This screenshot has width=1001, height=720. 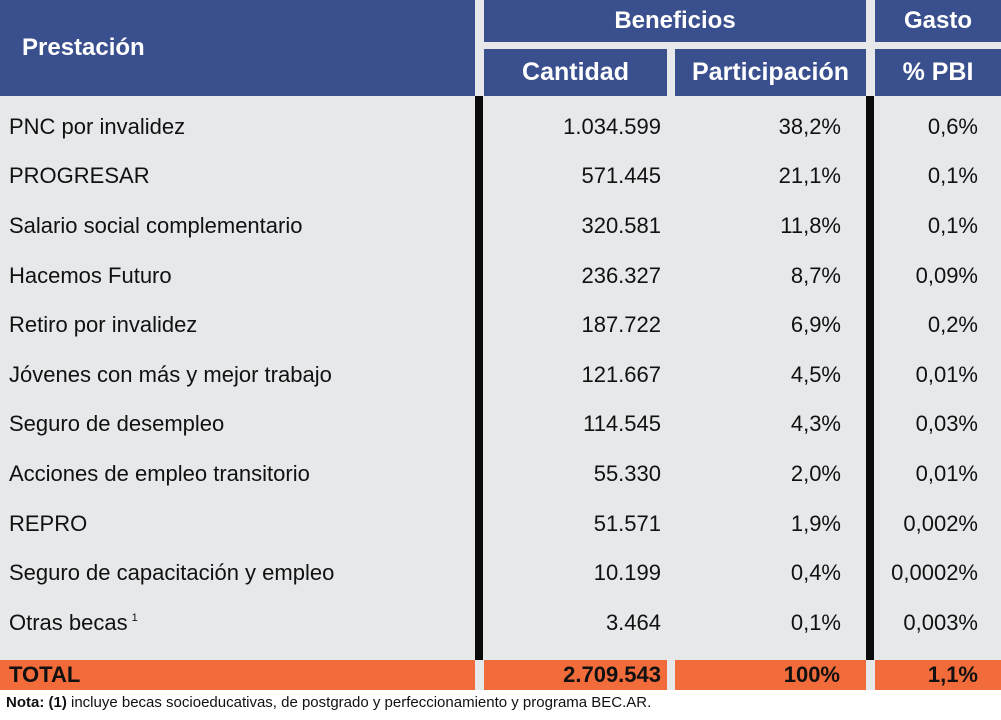 I want to click on row-cantidad: 236.327, so click(x=621, y=275).